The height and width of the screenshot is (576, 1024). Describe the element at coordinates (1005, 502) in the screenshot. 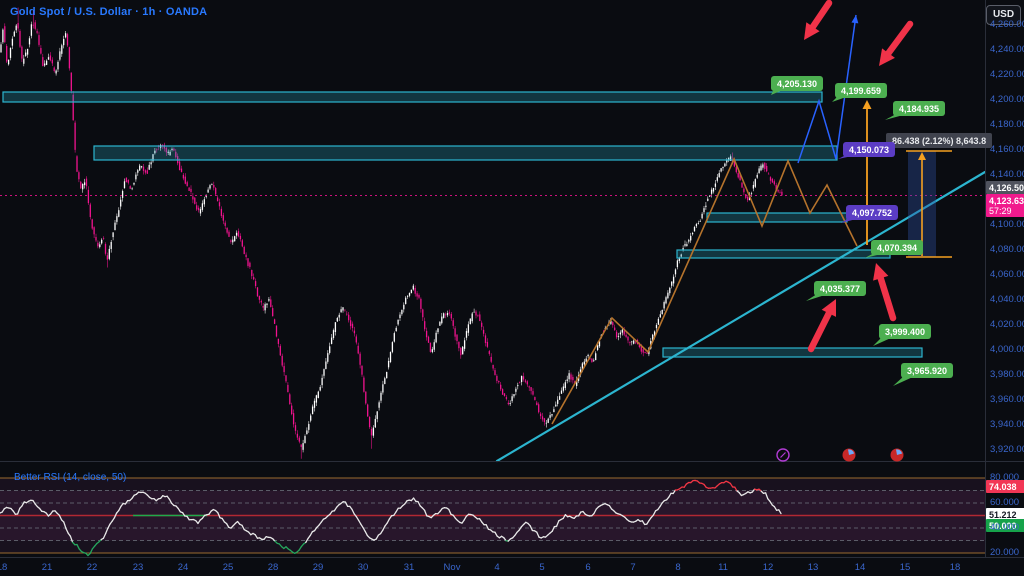

I see `rsi-axis-tick: 60.000` at that location.